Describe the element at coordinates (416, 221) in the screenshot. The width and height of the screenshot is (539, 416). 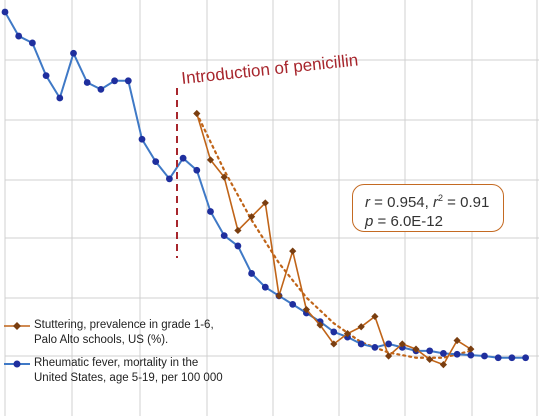
I see `p-value: 6.0E-12` at that location.